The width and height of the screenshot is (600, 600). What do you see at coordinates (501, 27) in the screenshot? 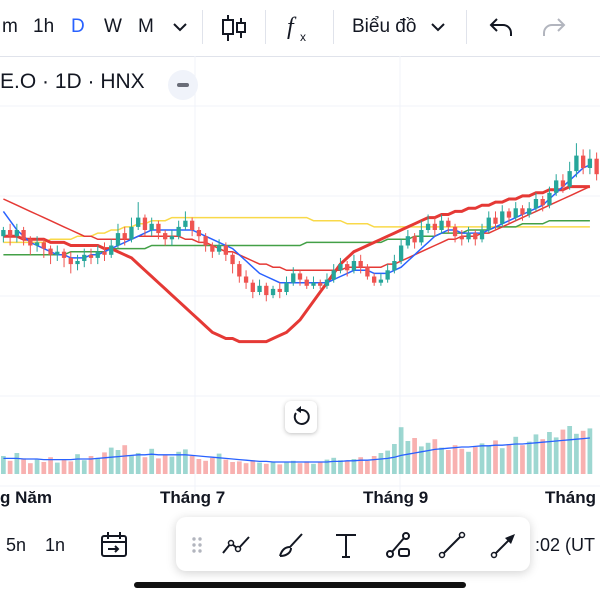
I see `undo-icon` at bounding box center [501, 27].